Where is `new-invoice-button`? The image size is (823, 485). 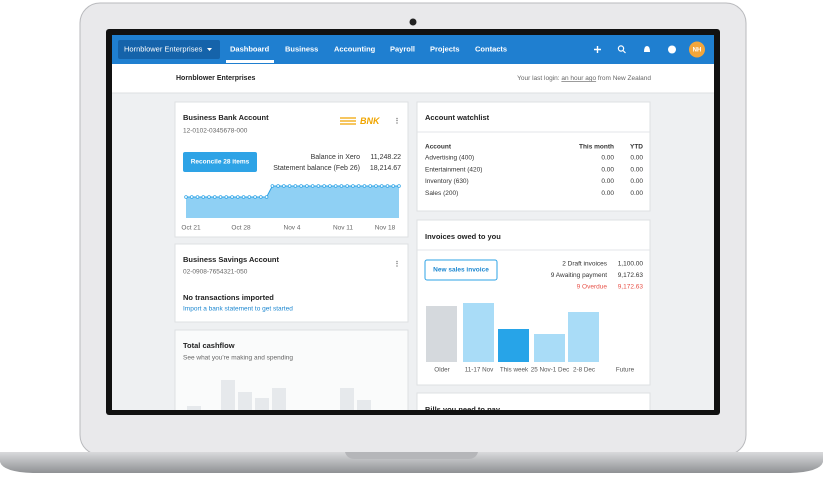 new-invoice-button is located at coordinates (461, 270).